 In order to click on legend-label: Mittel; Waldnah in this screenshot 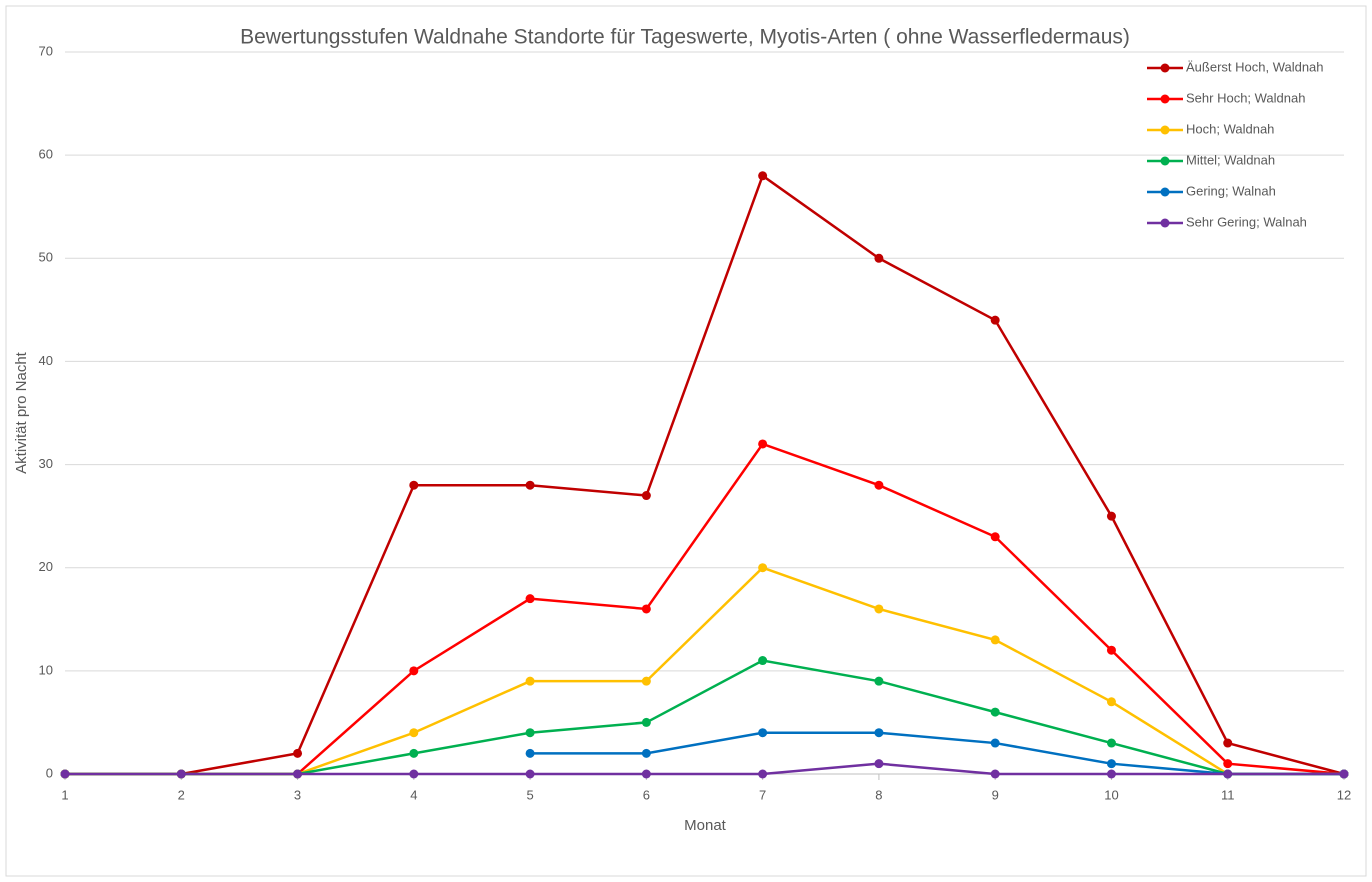, I will do `click(1230, 159)`.